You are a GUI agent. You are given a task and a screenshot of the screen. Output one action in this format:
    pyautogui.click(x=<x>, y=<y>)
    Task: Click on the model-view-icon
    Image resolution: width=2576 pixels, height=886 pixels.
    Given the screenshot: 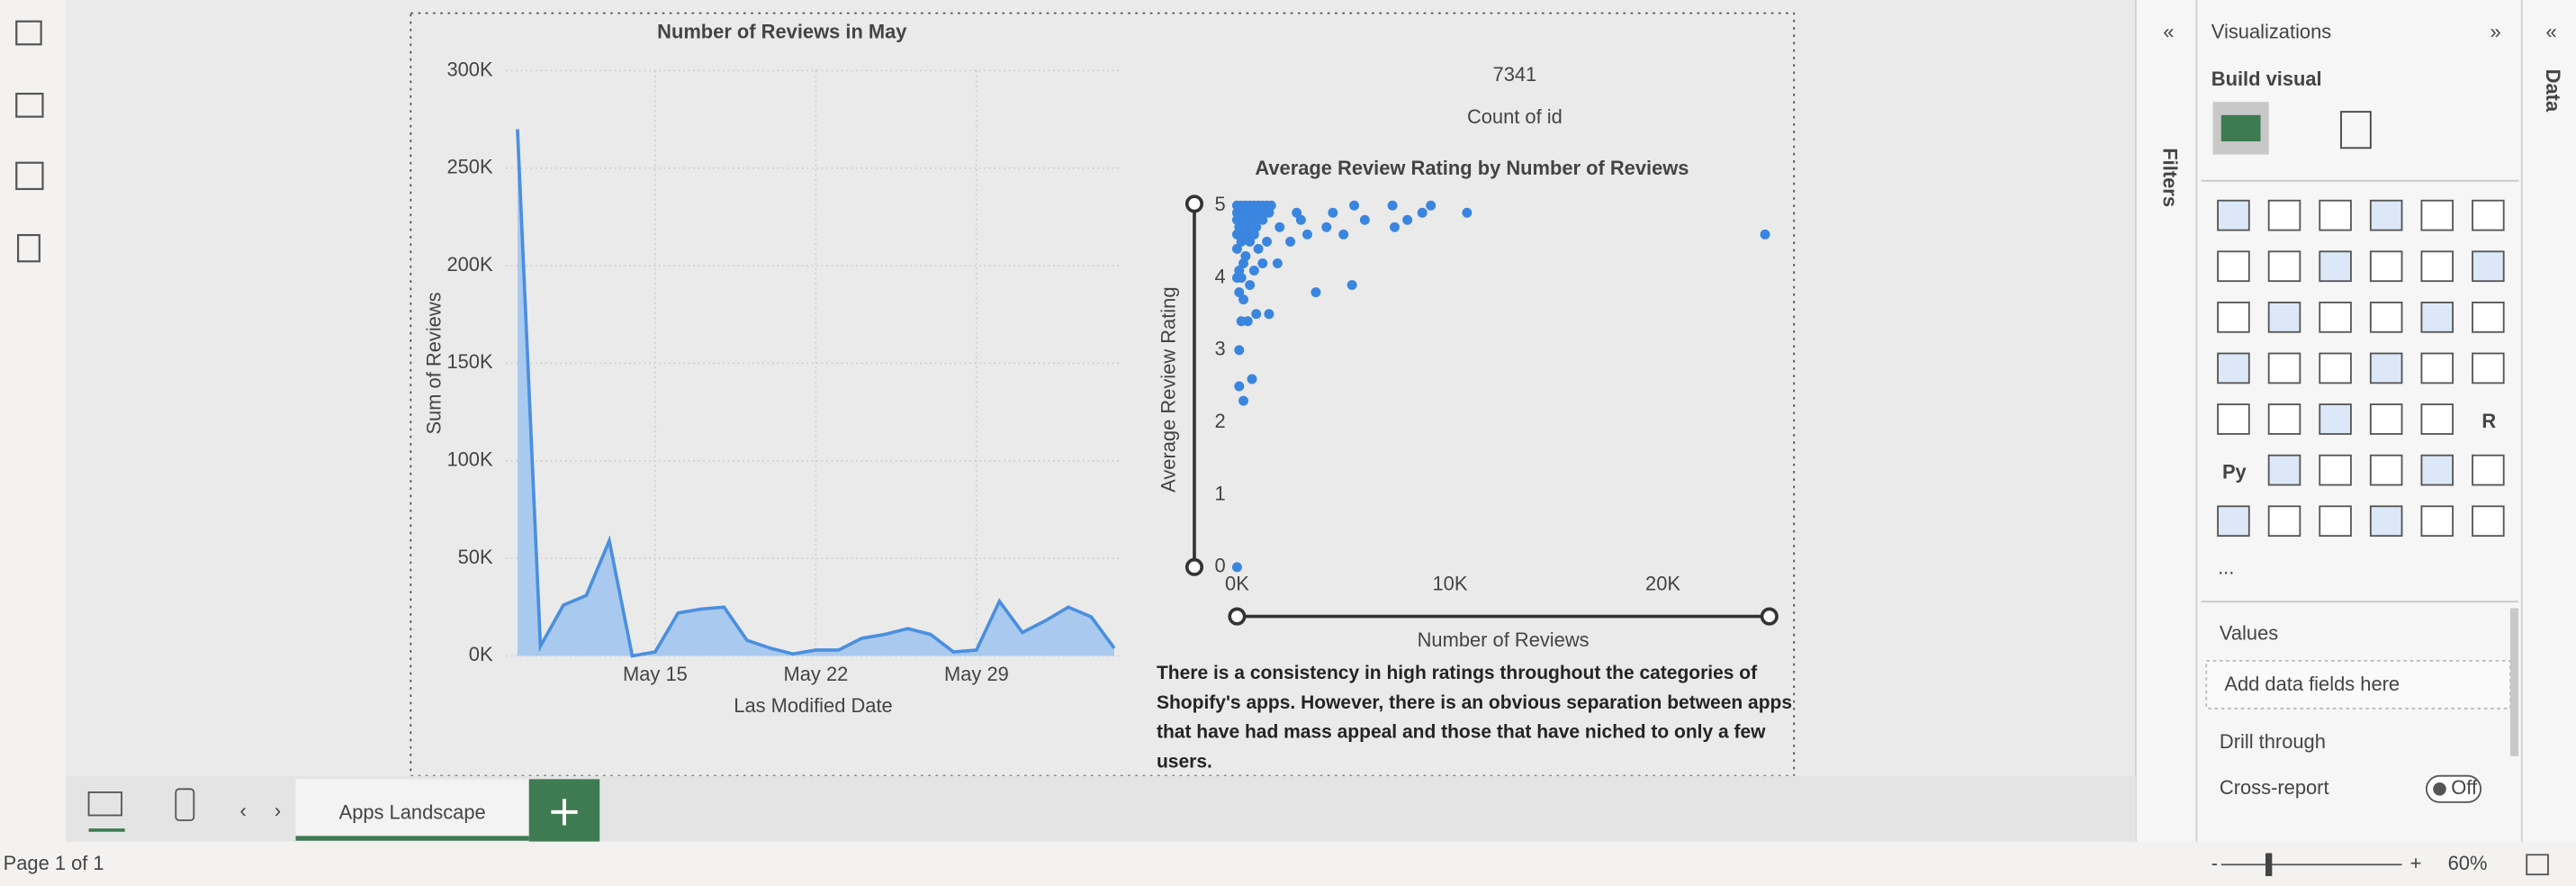 What is the action you would take?
    pyautogui.click(x=29, y=176)
    